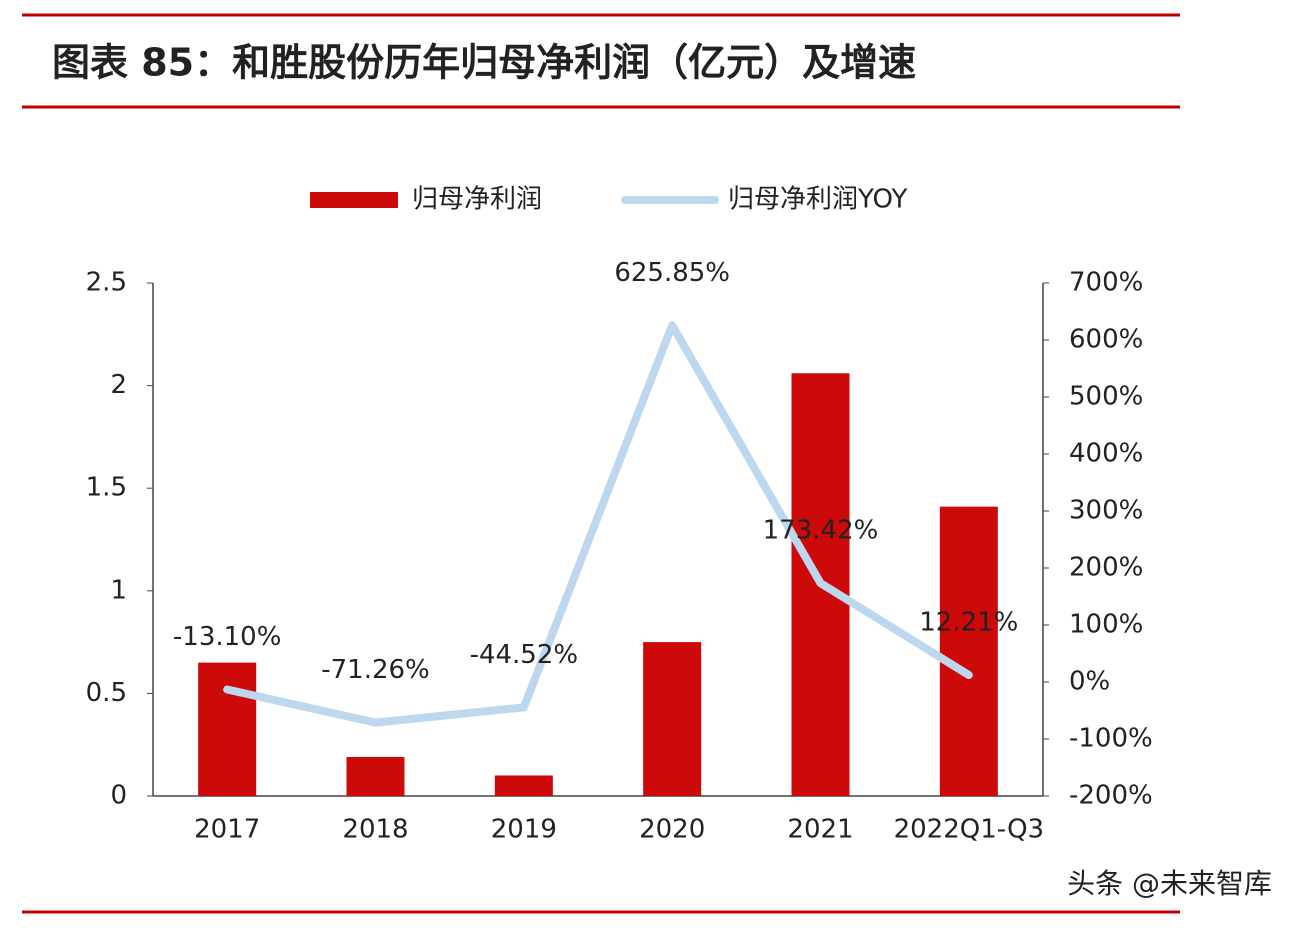 This screenshot has height=930, width=1298. What do you see at coordinates (106, 488) in the screenshot?
I see `y-tick-label: 1.5` at bounding box center [106, 488].